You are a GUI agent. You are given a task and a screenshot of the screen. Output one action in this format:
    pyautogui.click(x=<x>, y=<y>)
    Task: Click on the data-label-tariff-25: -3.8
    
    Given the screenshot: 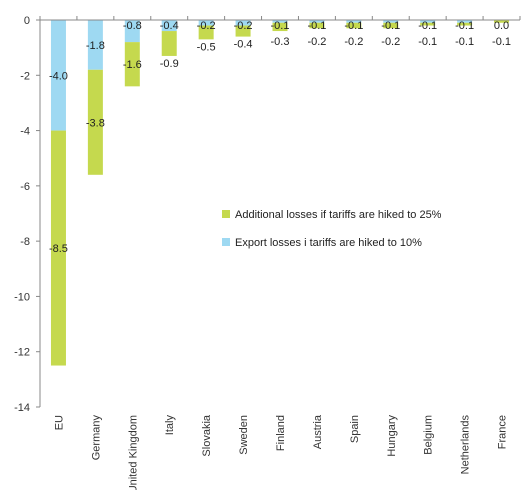 What is the action you would take?
    pyautogui.click(x=95, y=123)
    